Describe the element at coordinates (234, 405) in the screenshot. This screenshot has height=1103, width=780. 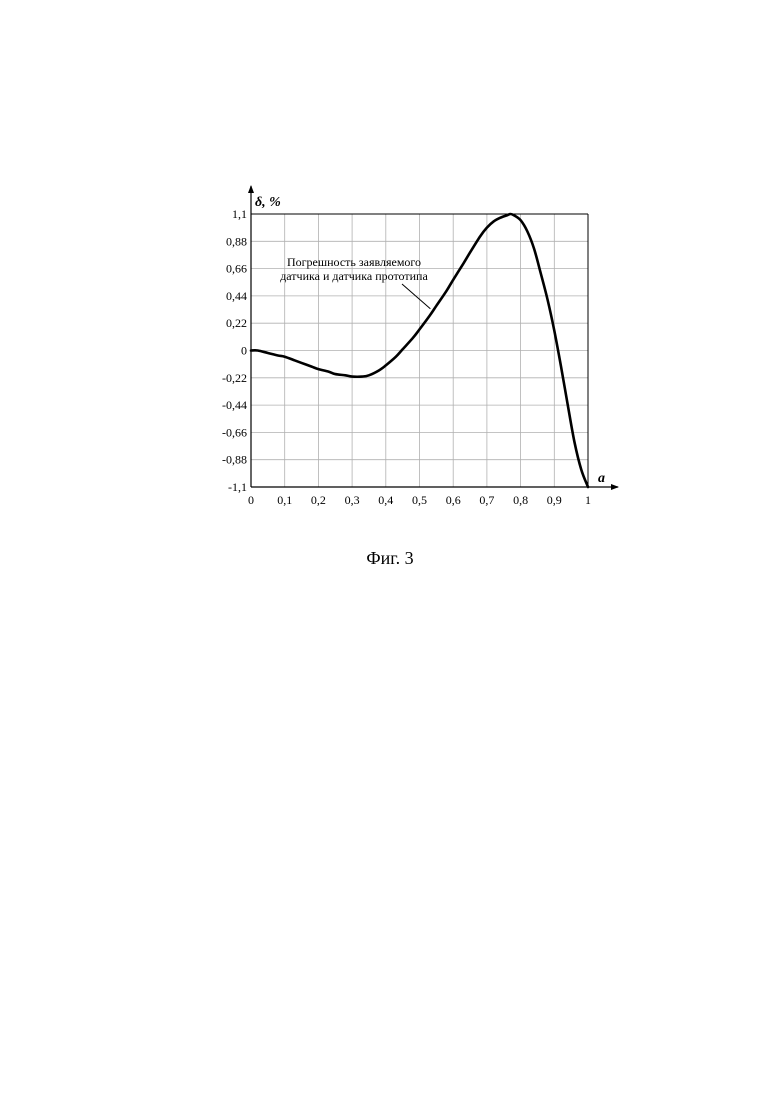
I see `y-tick-label: -0,44` at that location.